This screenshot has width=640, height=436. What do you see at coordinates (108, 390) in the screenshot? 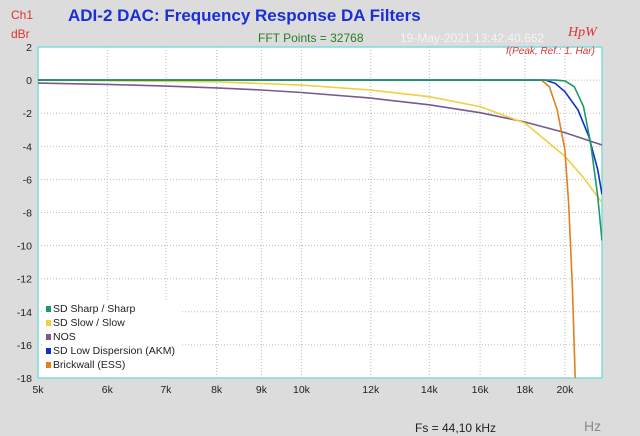
I see `x-tick-label: 6k` at bounding box center [108, 390].